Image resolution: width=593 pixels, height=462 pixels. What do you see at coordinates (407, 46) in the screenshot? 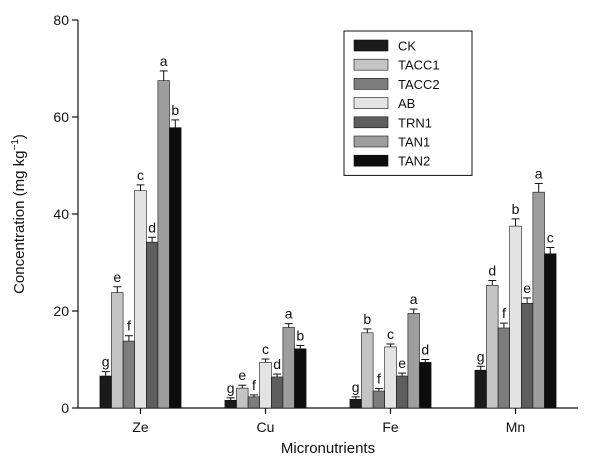
I see `legend-label: CK` at bounding box center [407, 46].